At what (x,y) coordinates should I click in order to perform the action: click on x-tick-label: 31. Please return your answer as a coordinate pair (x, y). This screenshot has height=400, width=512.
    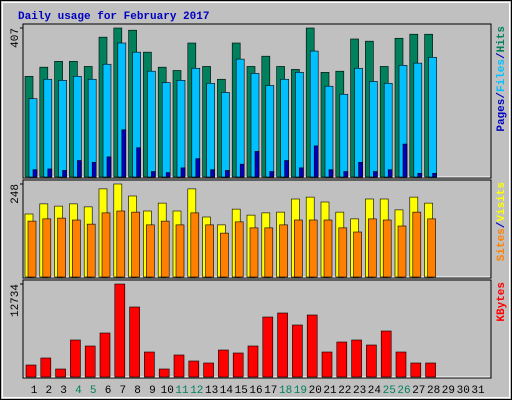
    Looking at the image, I should click on (478, 391).